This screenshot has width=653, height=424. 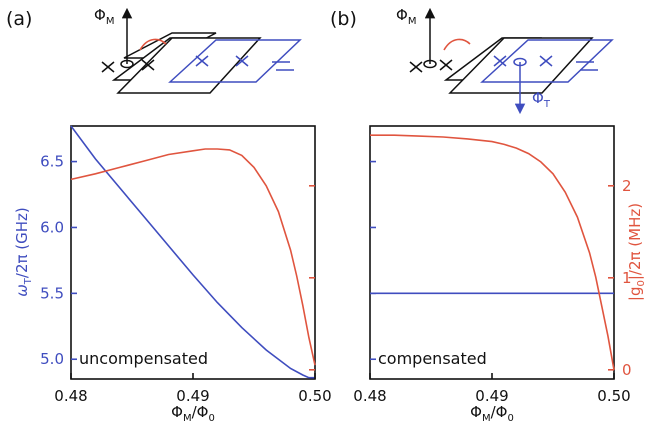 What do you see at coordinates (627, 278) in the screenshot?
I see `right-tick-label: 1` at bounding box center [627, 278].